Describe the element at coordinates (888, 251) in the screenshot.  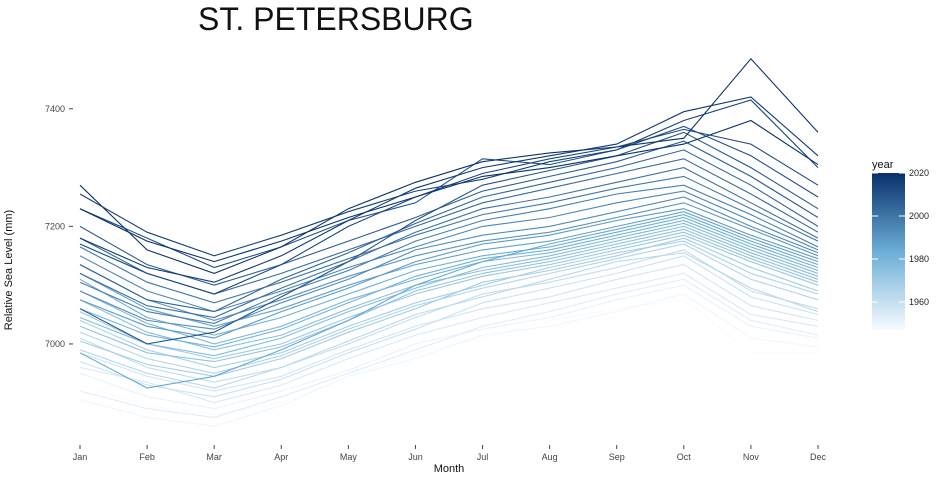
I see `legend-colorbar` at that location.